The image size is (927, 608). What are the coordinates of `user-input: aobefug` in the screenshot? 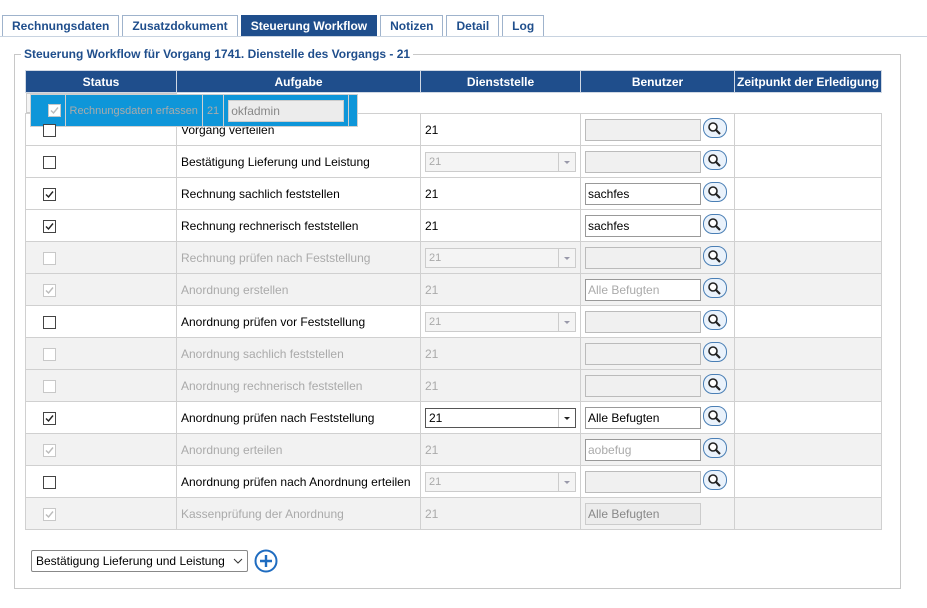 It's located at (643, 450).